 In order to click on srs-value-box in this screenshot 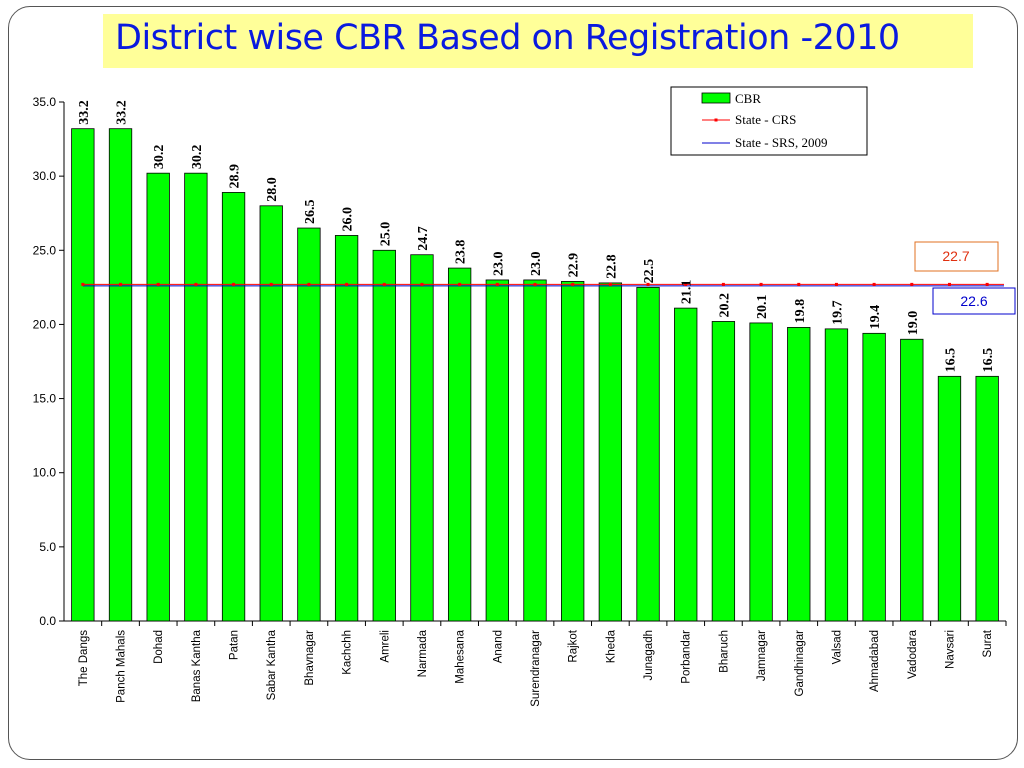, I will do `click(974, 301)`.